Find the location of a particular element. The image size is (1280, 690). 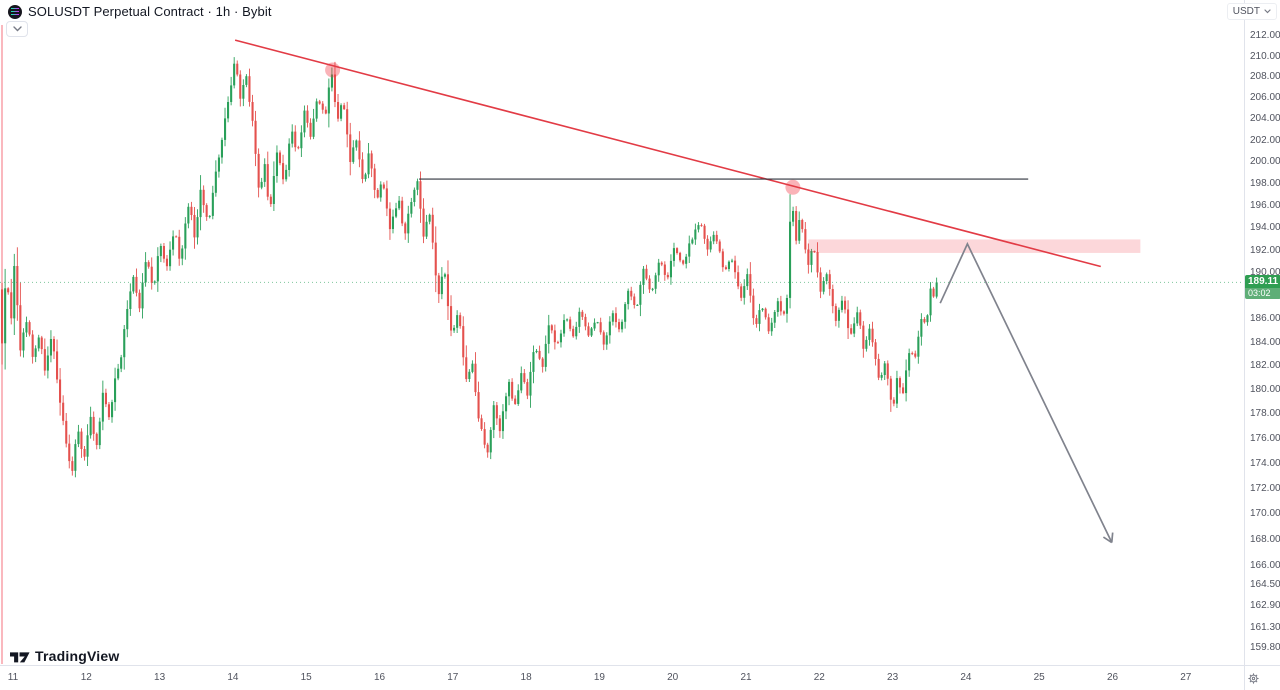

time-tick: 24 is located at coordinates (966, 677).